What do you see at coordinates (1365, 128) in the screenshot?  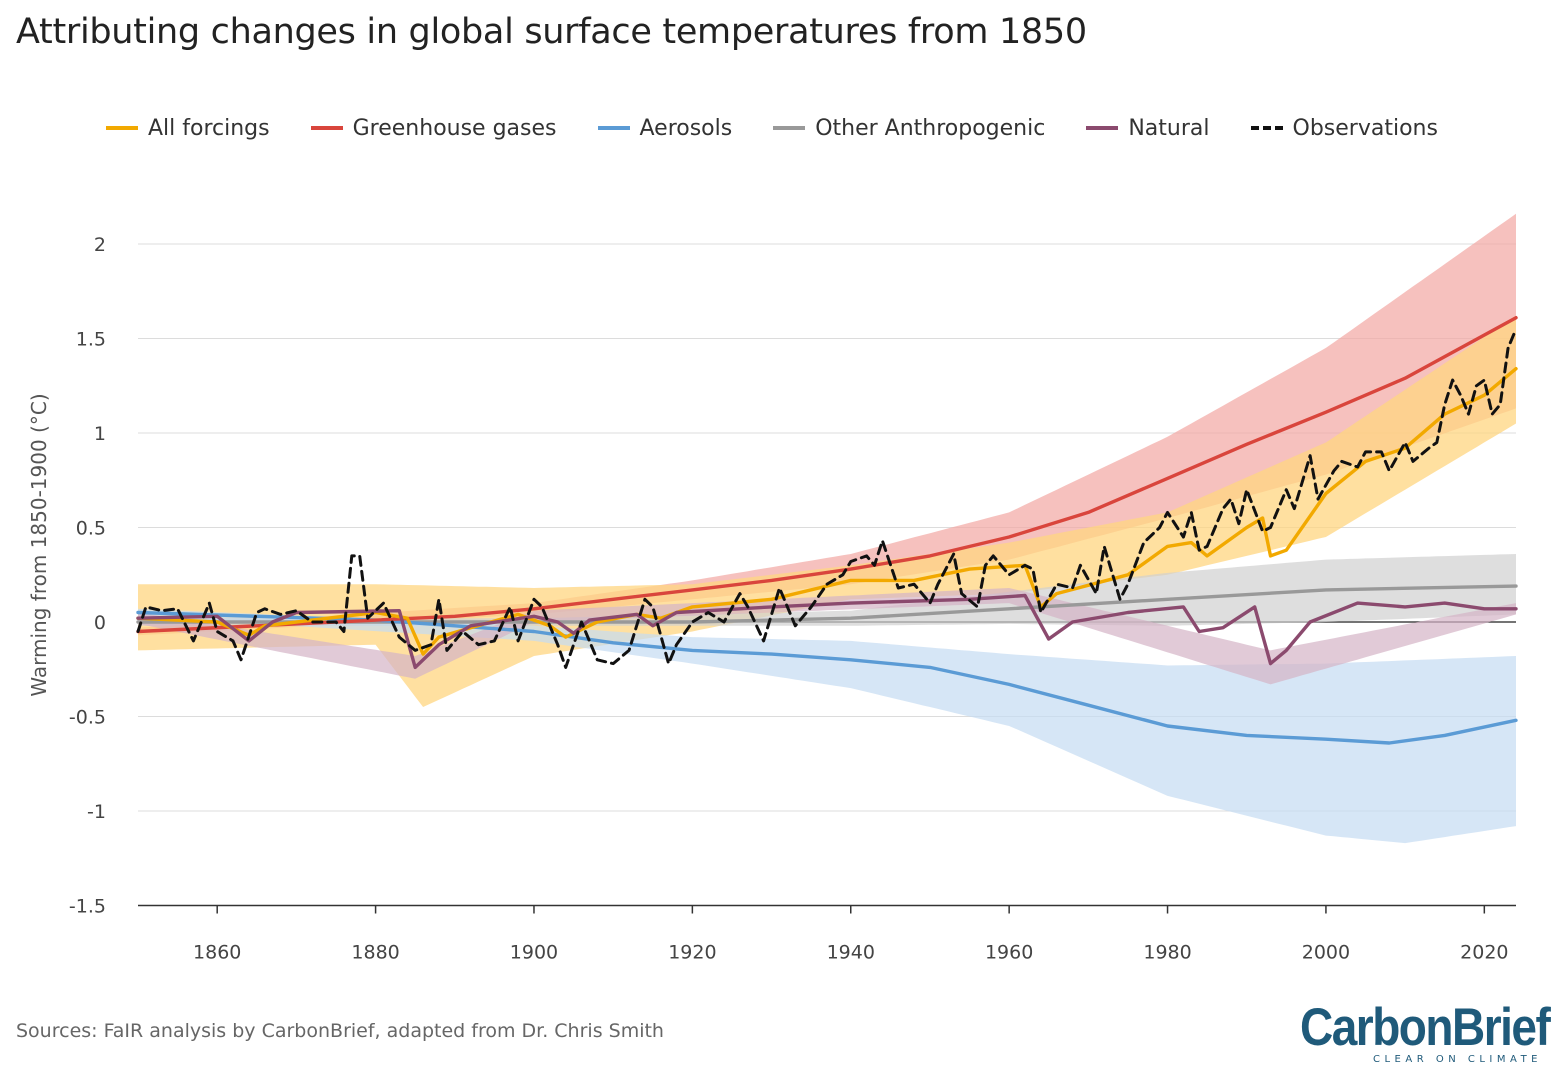 I see `legend-label-observations: Observations` at bounding box center [1365, 128].